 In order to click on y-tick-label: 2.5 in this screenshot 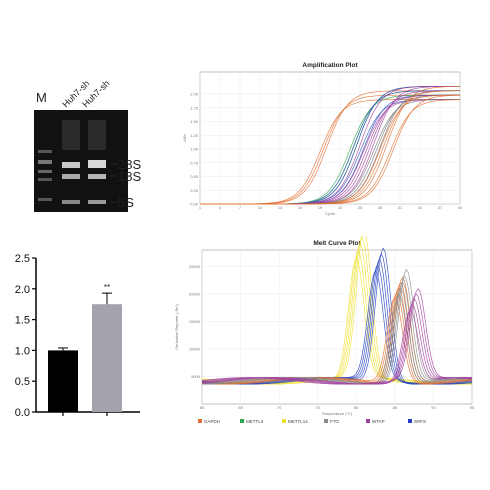, I will do `click(22, 259)`.